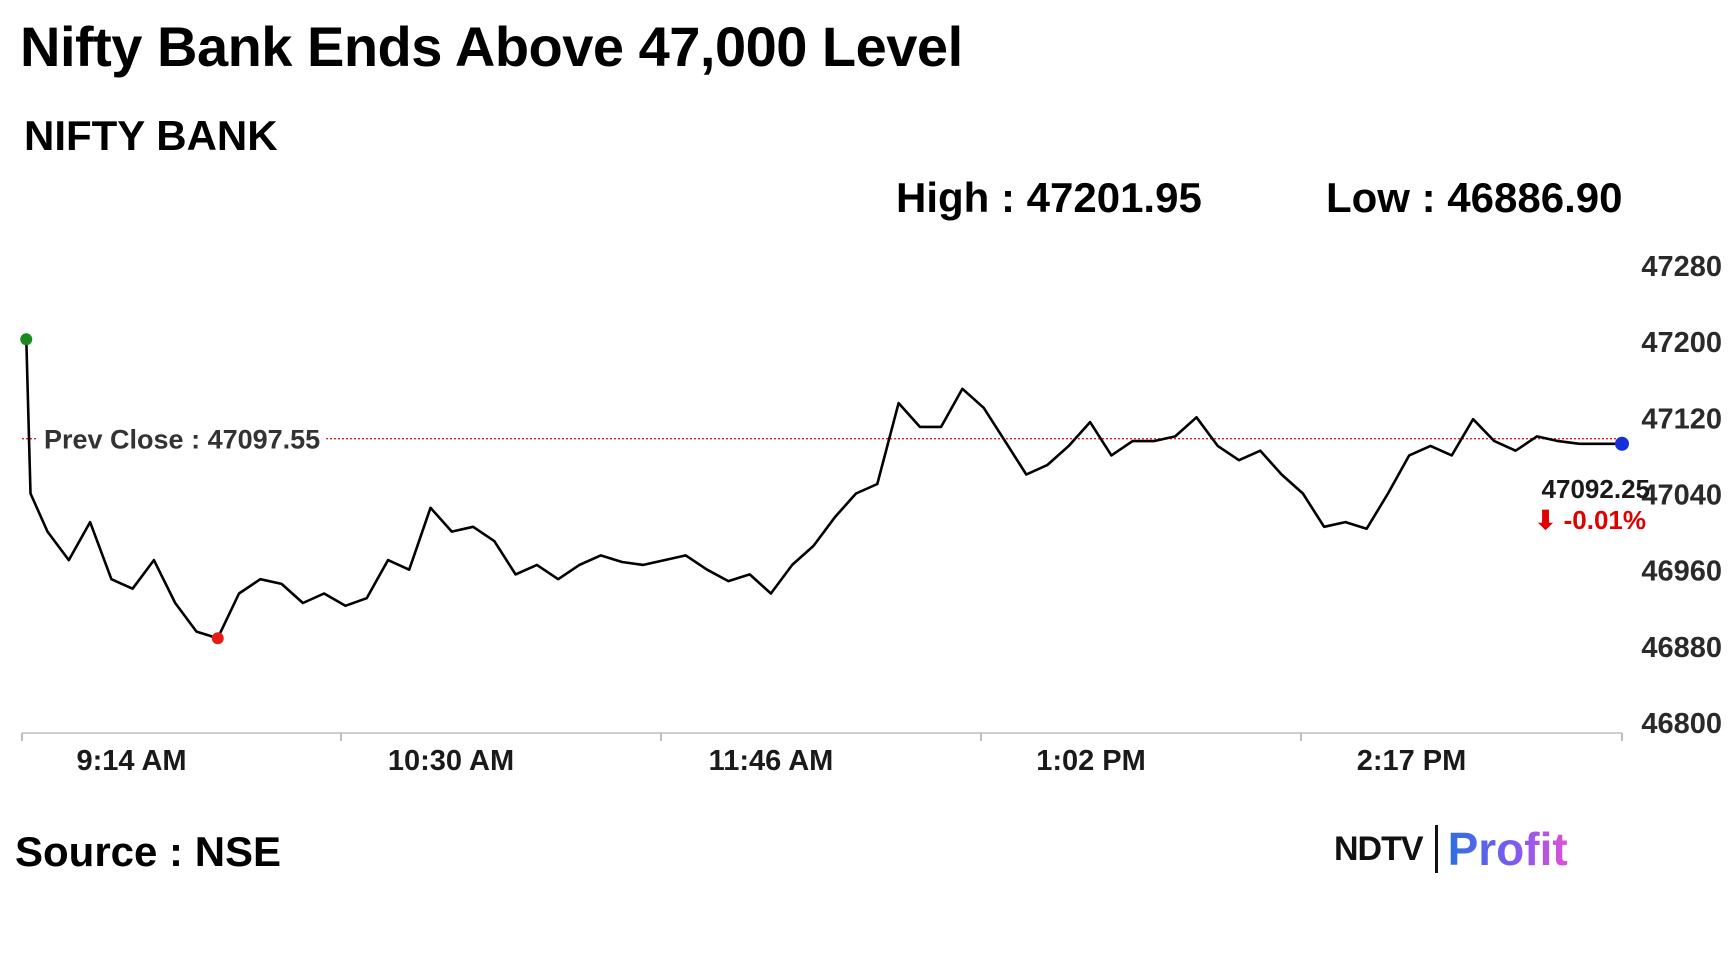  Describe the element at coordinates (771, 761) in the screenshot. I see `x-tick-label: 11:46 AM` at that location.